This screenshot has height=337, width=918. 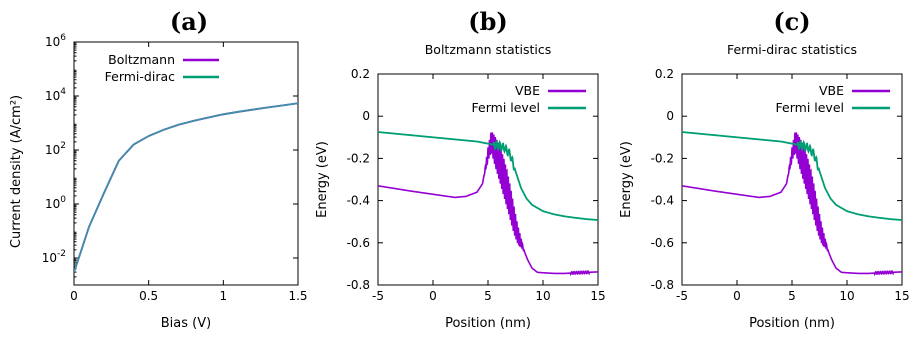 What do you see at coordinates (140, 76) in the screenshot?
I see `legend-label: Fermi-dirac` at bounding box center [140, 76].